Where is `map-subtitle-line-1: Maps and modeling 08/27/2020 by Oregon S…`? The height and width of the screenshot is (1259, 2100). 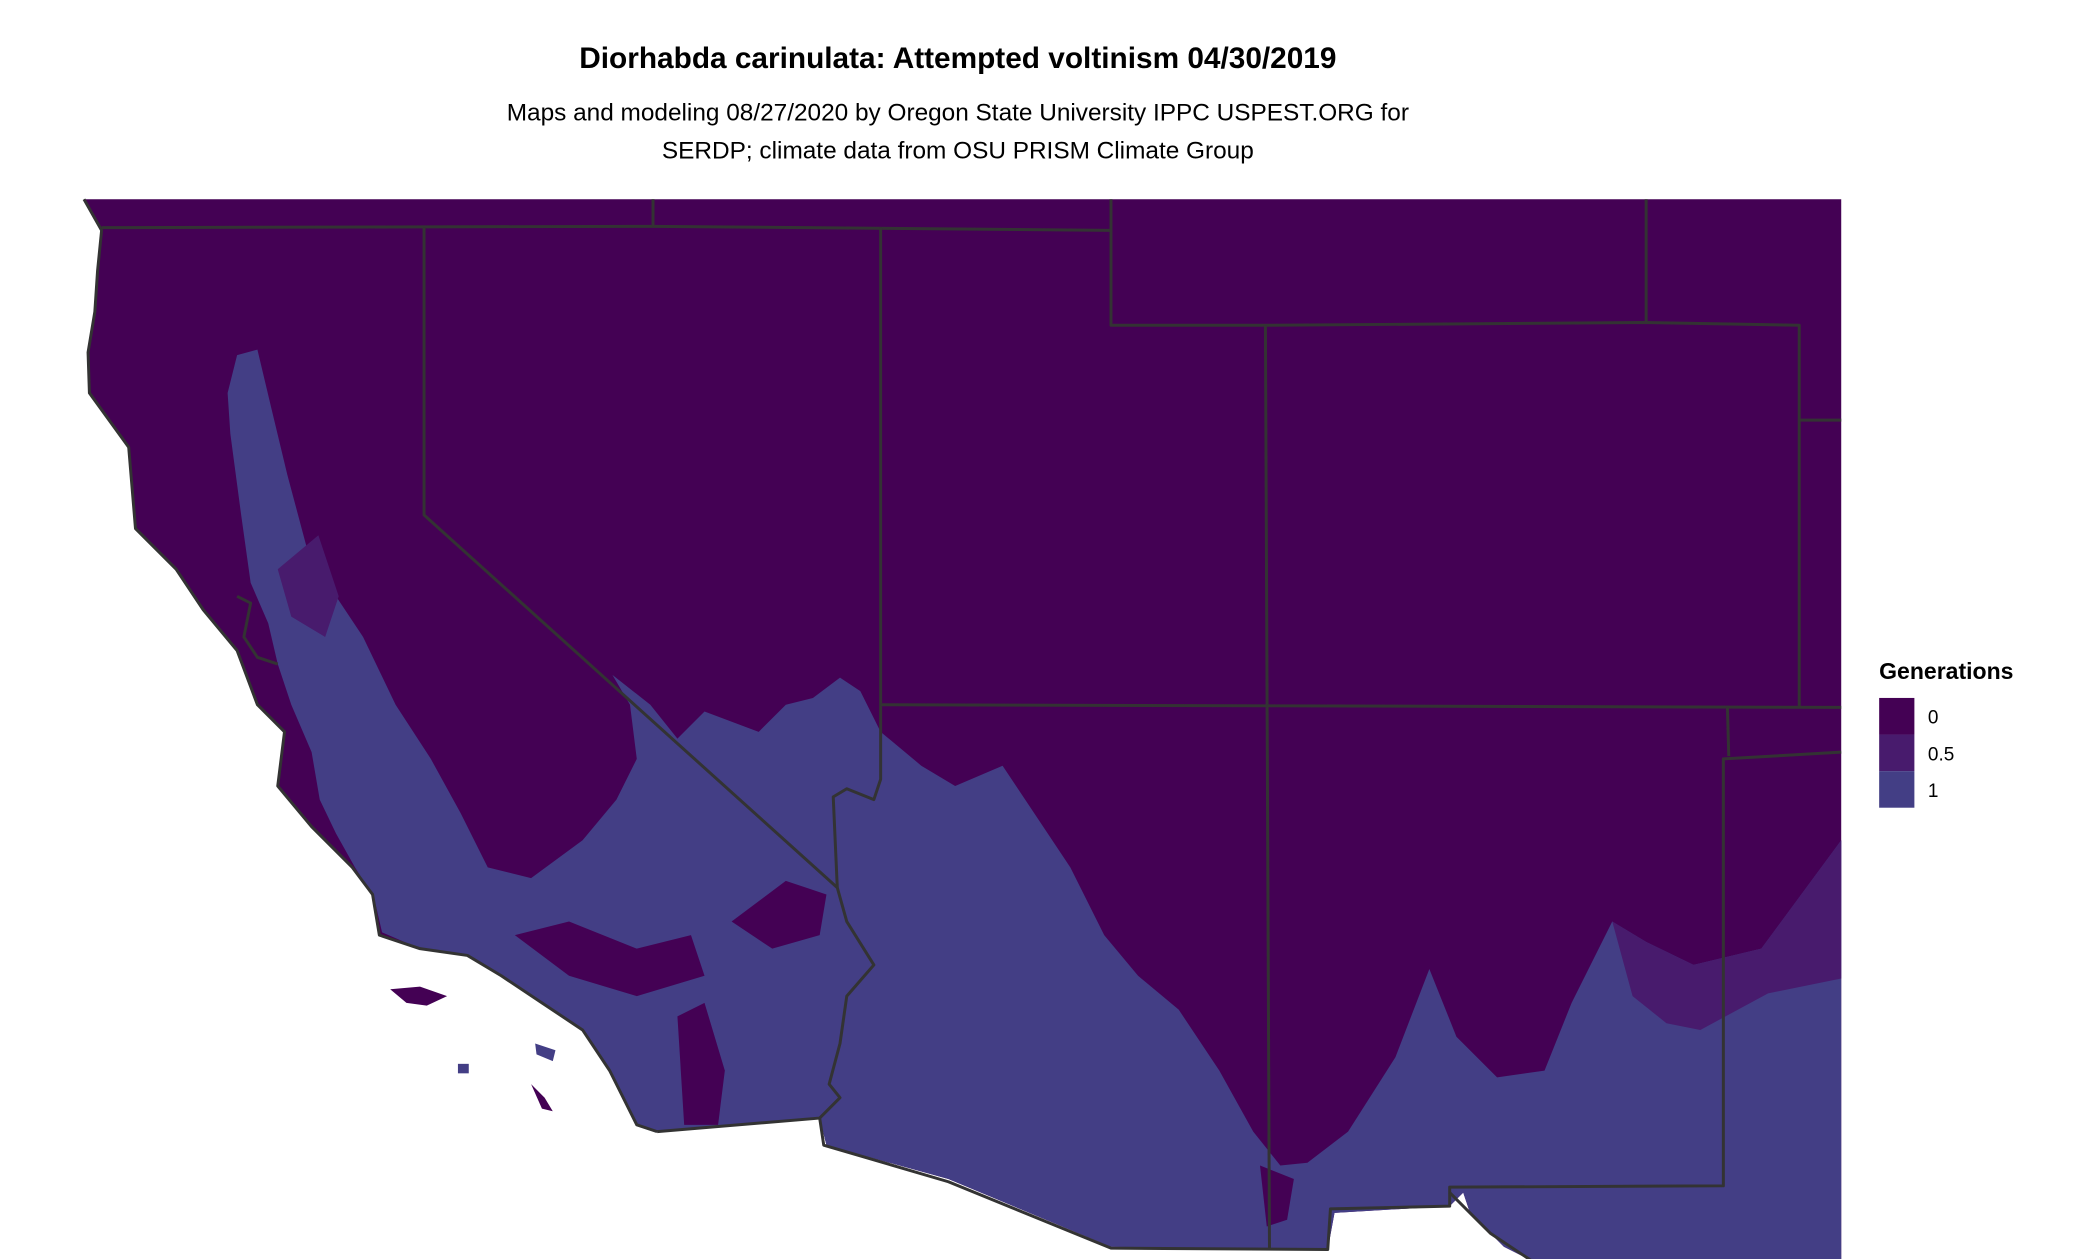 map-subtitle-line-1: Maps and modeling 08/27/2020 by Oregon S… is located at coordinates (958, 113).